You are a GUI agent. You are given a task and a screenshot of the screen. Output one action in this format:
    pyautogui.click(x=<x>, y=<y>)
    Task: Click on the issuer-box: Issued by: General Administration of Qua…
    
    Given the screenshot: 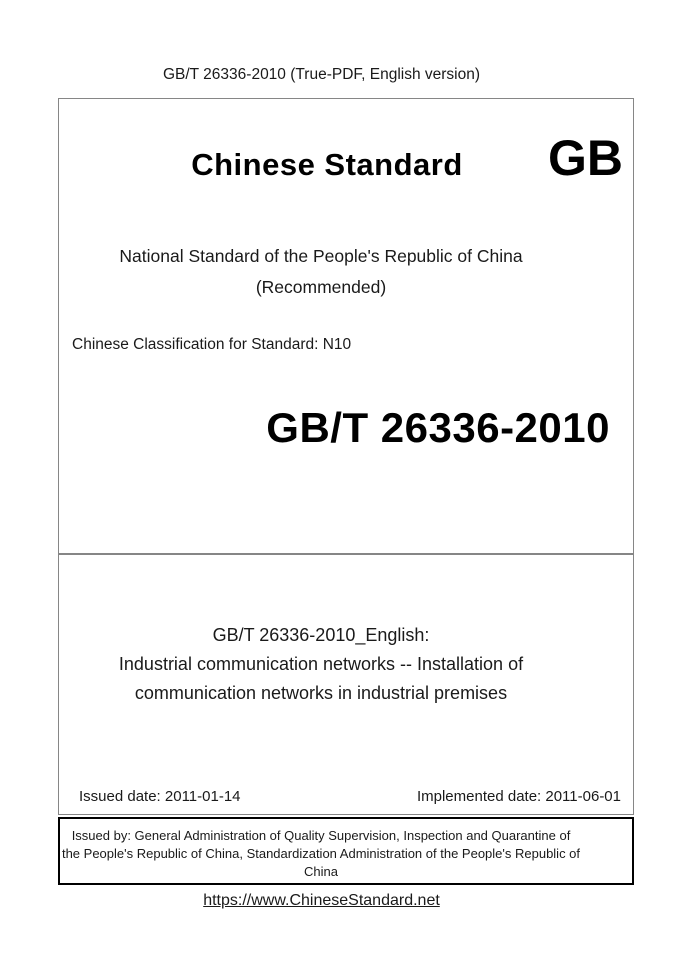 What is the action you would take?
    pyautogui.click(x=346, y=851)
    